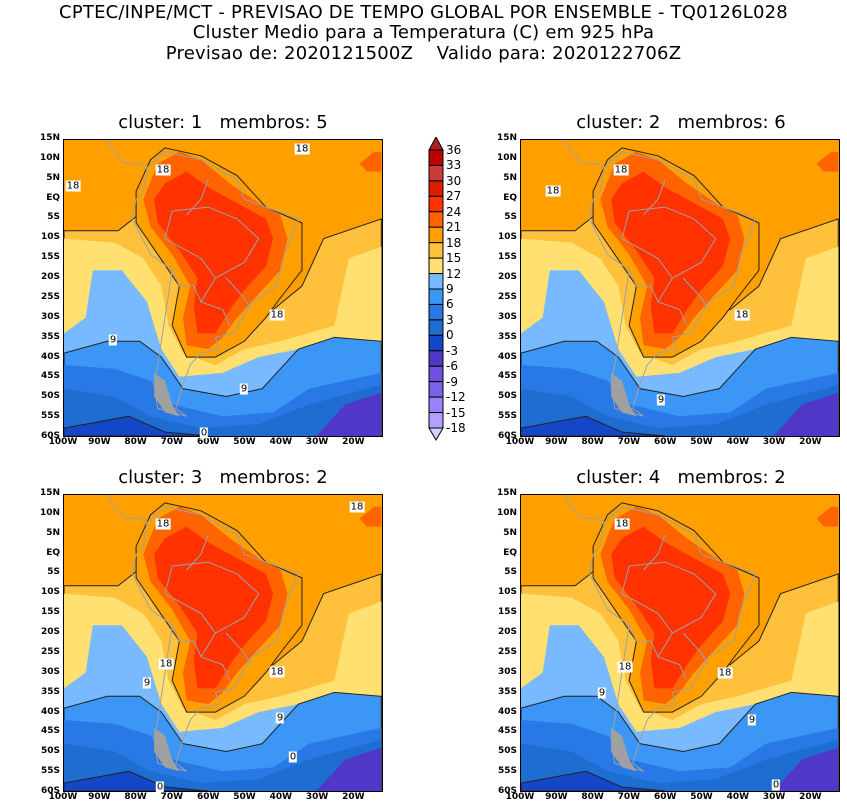  I want to click on colorbar-label: 18, so click(454, 242).